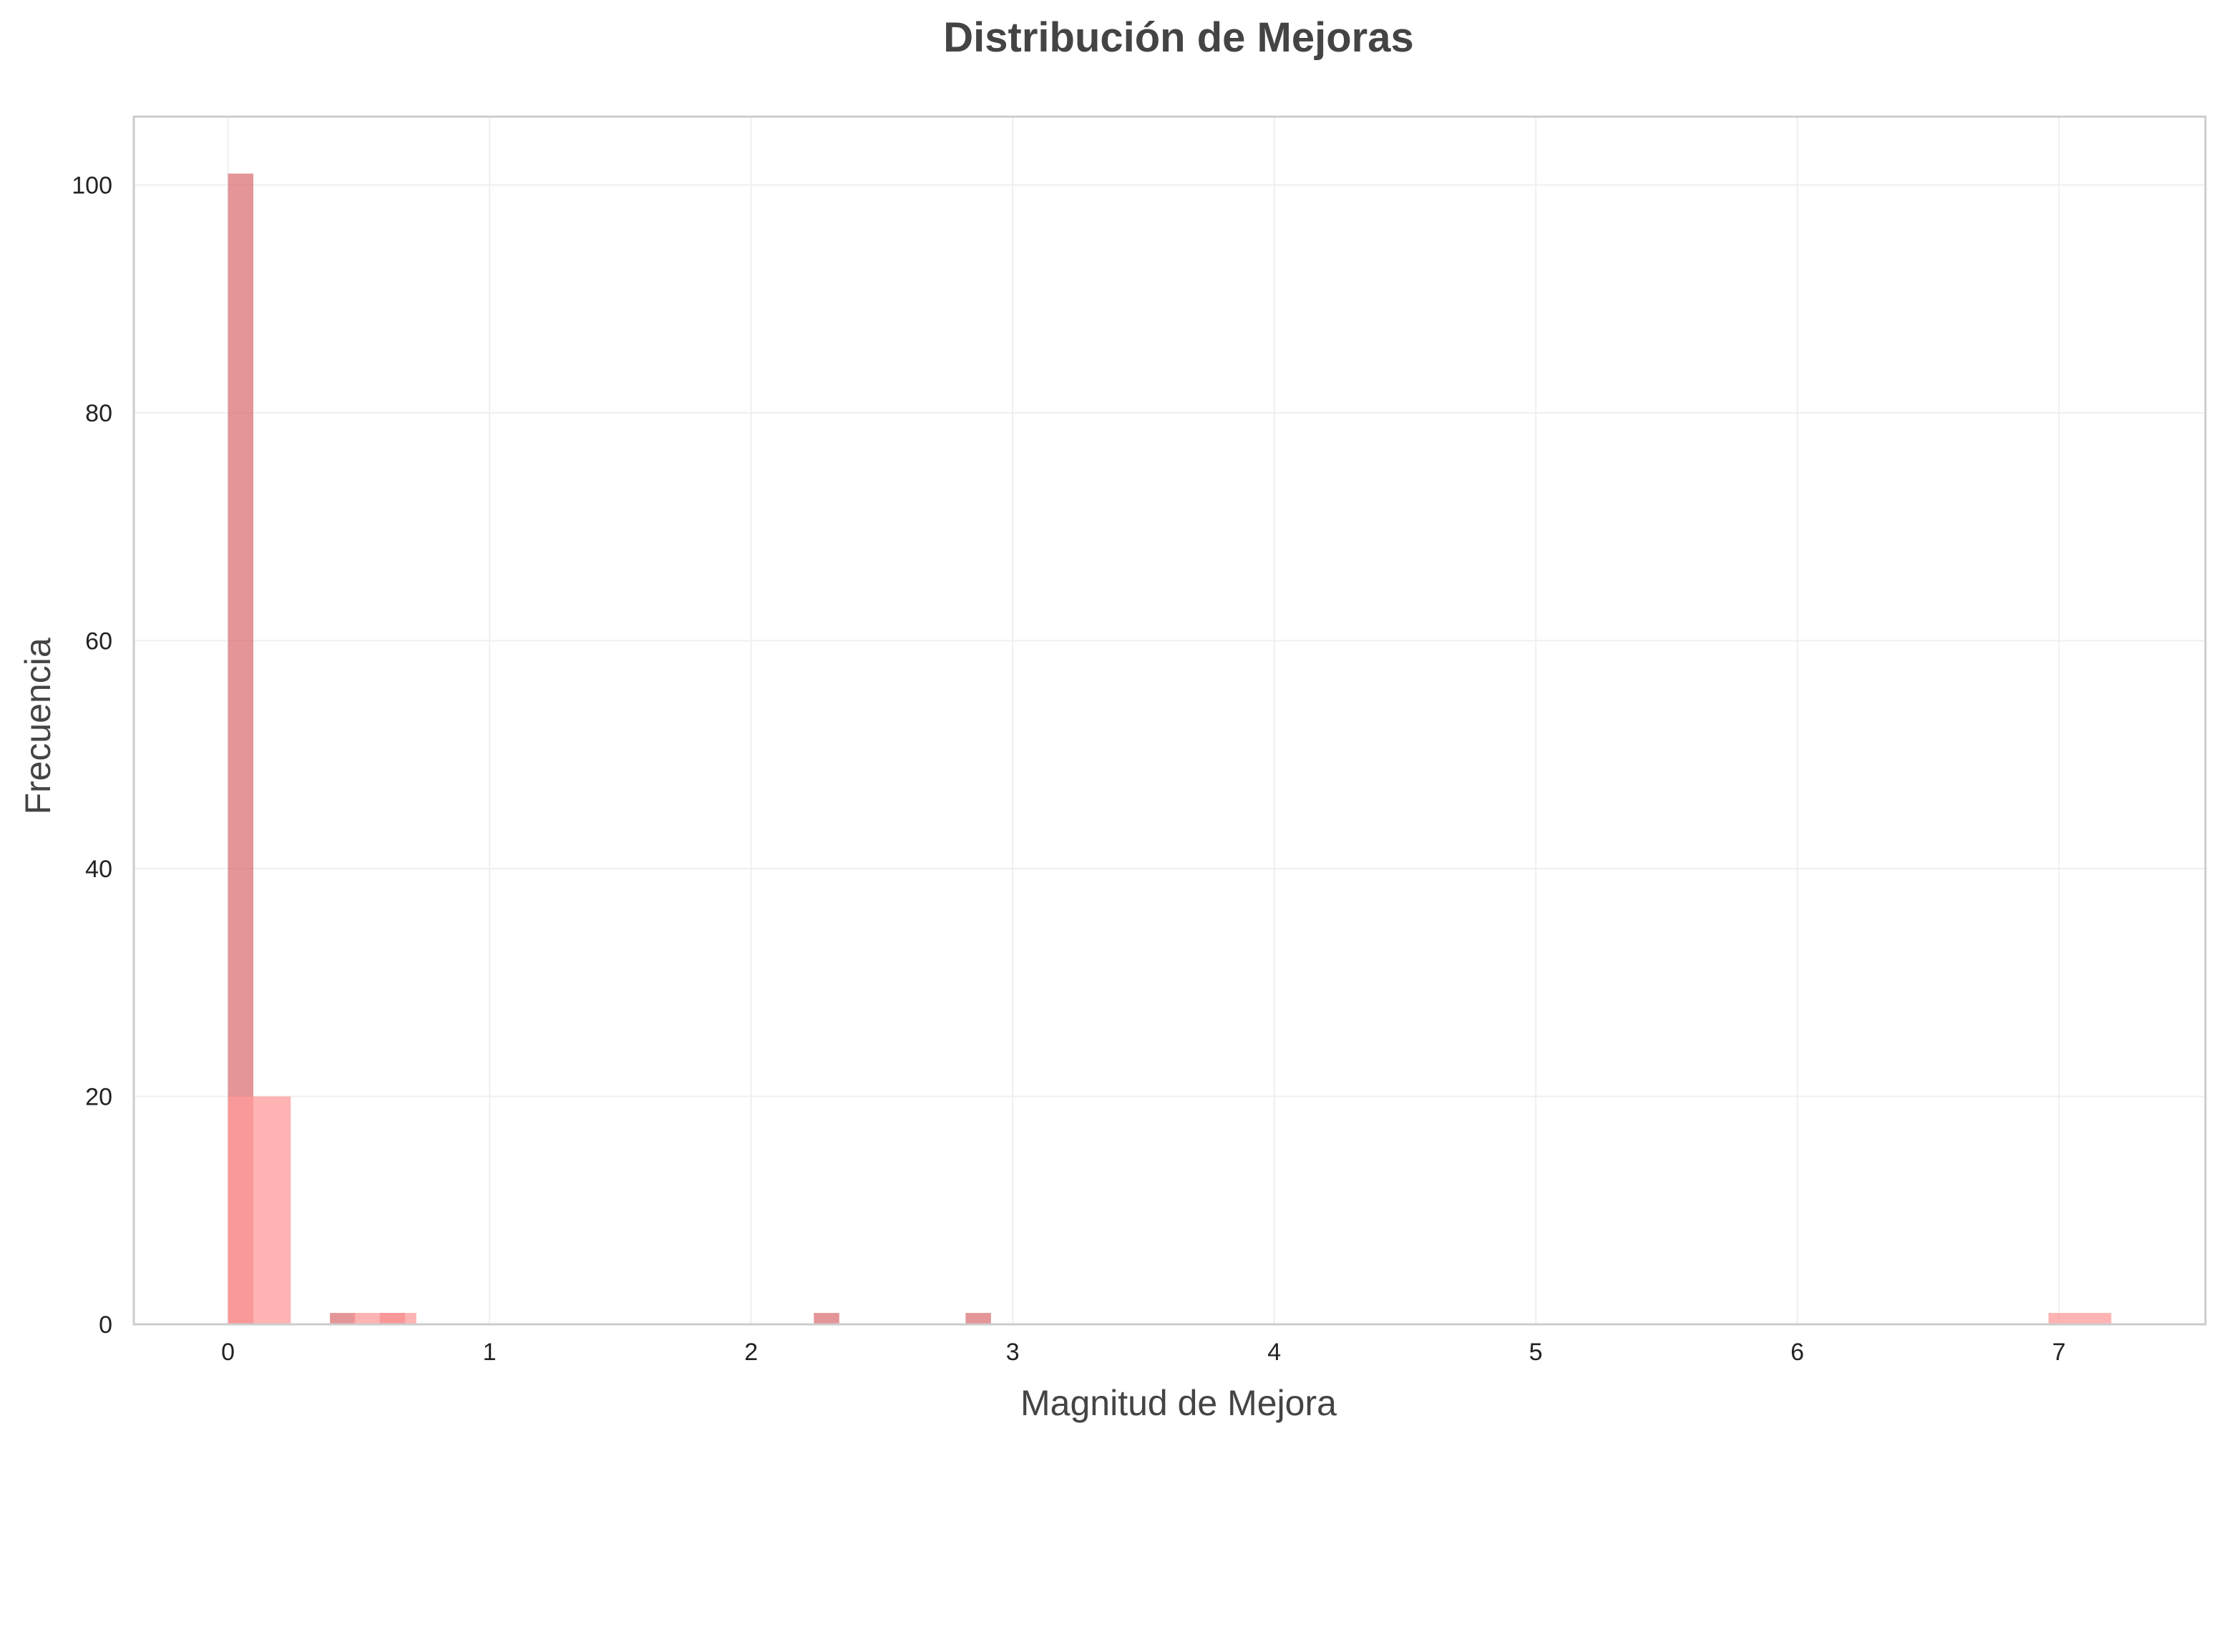 The height and width of the screenshot is (1652, 2214). What do you see at coordinates (92, 755) in the screenshot?
I see `y-axis-ticks: 0 20 40 60 80 100` at bounding box center [92, 755].